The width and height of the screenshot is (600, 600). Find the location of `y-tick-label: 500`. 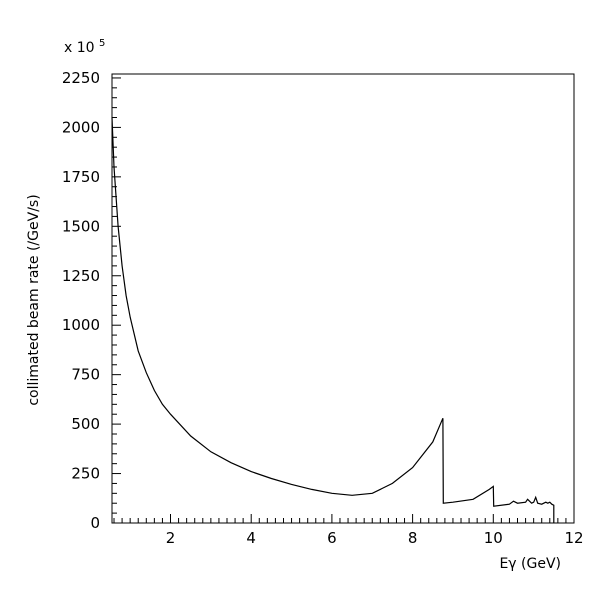

y-tick-label: 500 is located at coordinates (85, 424).